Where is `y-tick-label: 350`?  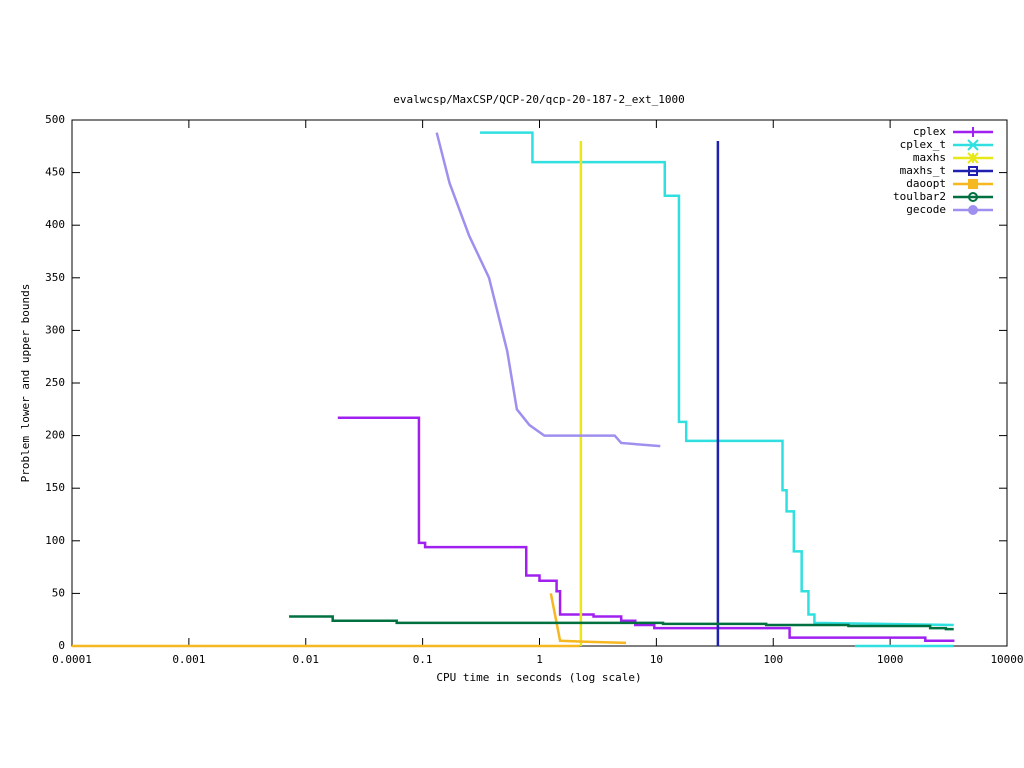
y-tick-label: 350 is located at coordinates (55, 277).